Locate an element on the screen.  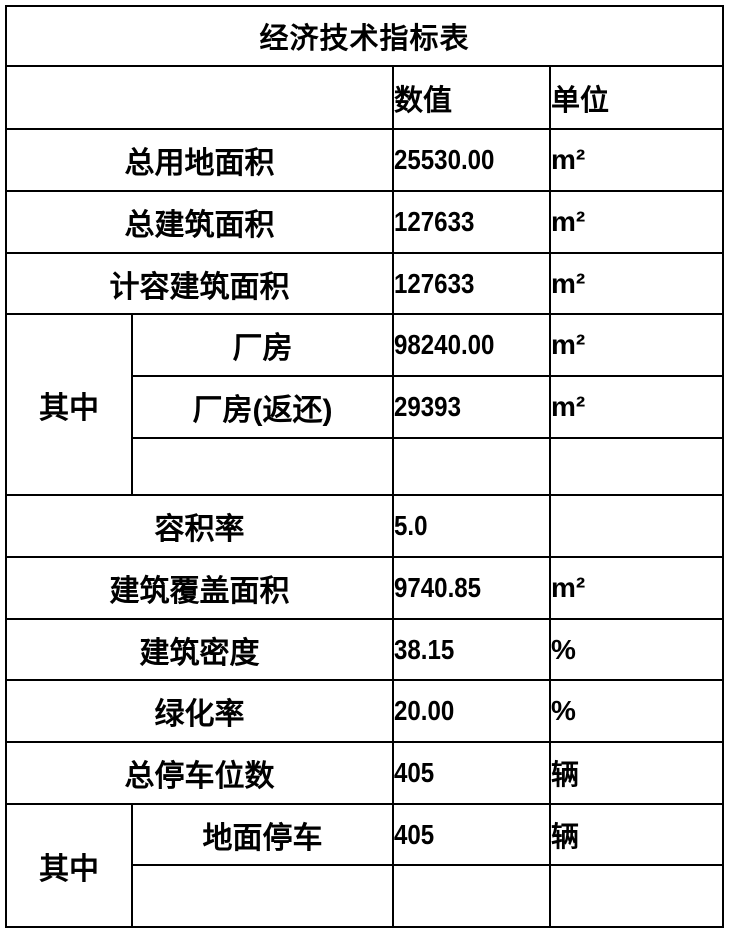
row-value: 29393 is located at coordinates (471, 407).